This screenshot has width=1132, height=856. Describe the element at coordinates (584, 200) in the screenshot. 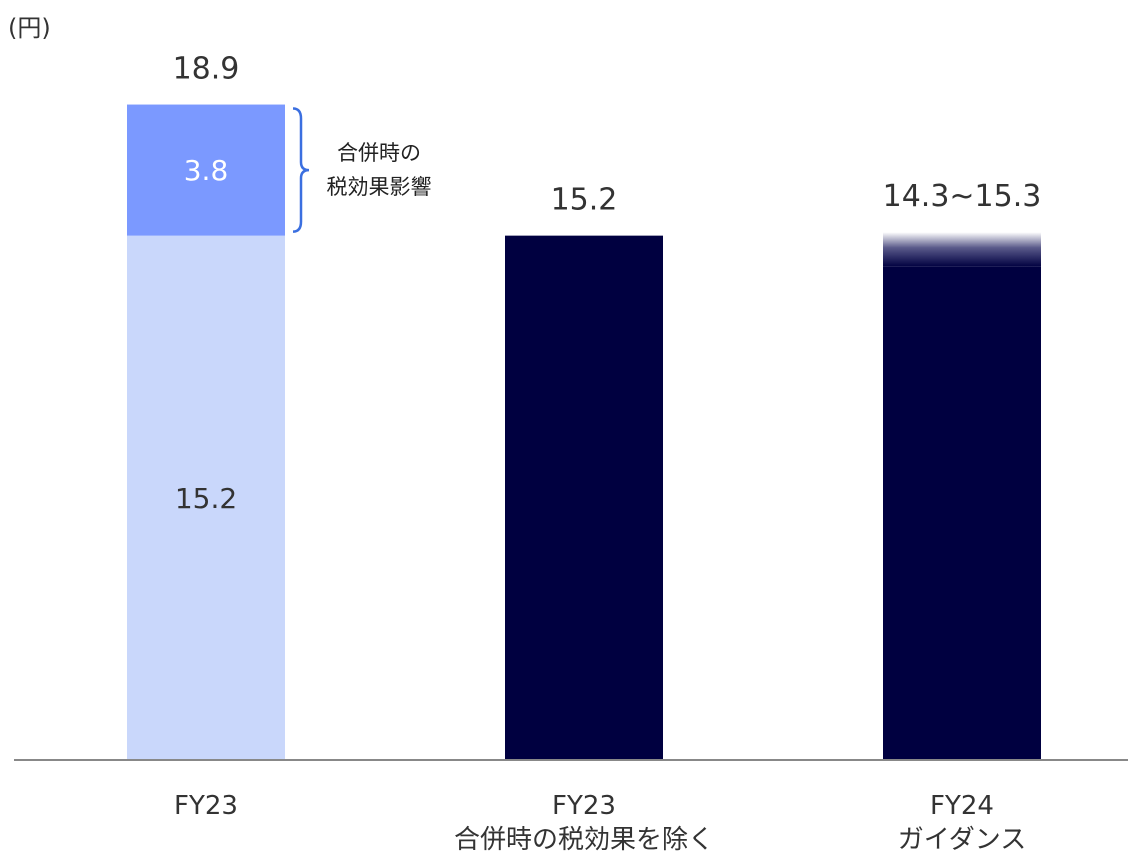

I see `total-label-1: 15.2` at that location.